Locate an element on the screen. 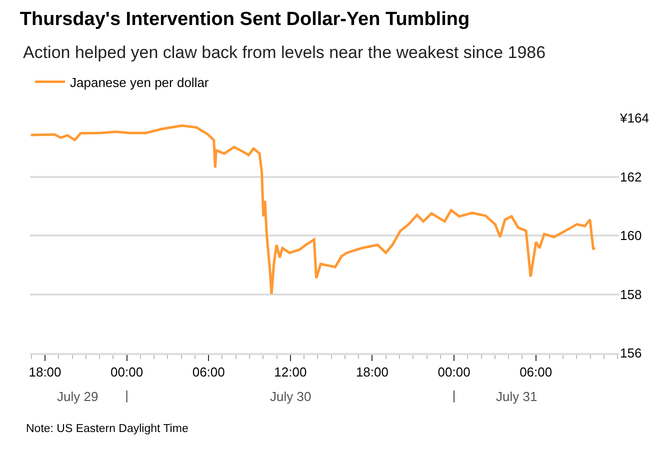 Image resolution: width=664 pixels, height=463 pixels. y-tick-label: 156 is located at coordinates (631, 353).